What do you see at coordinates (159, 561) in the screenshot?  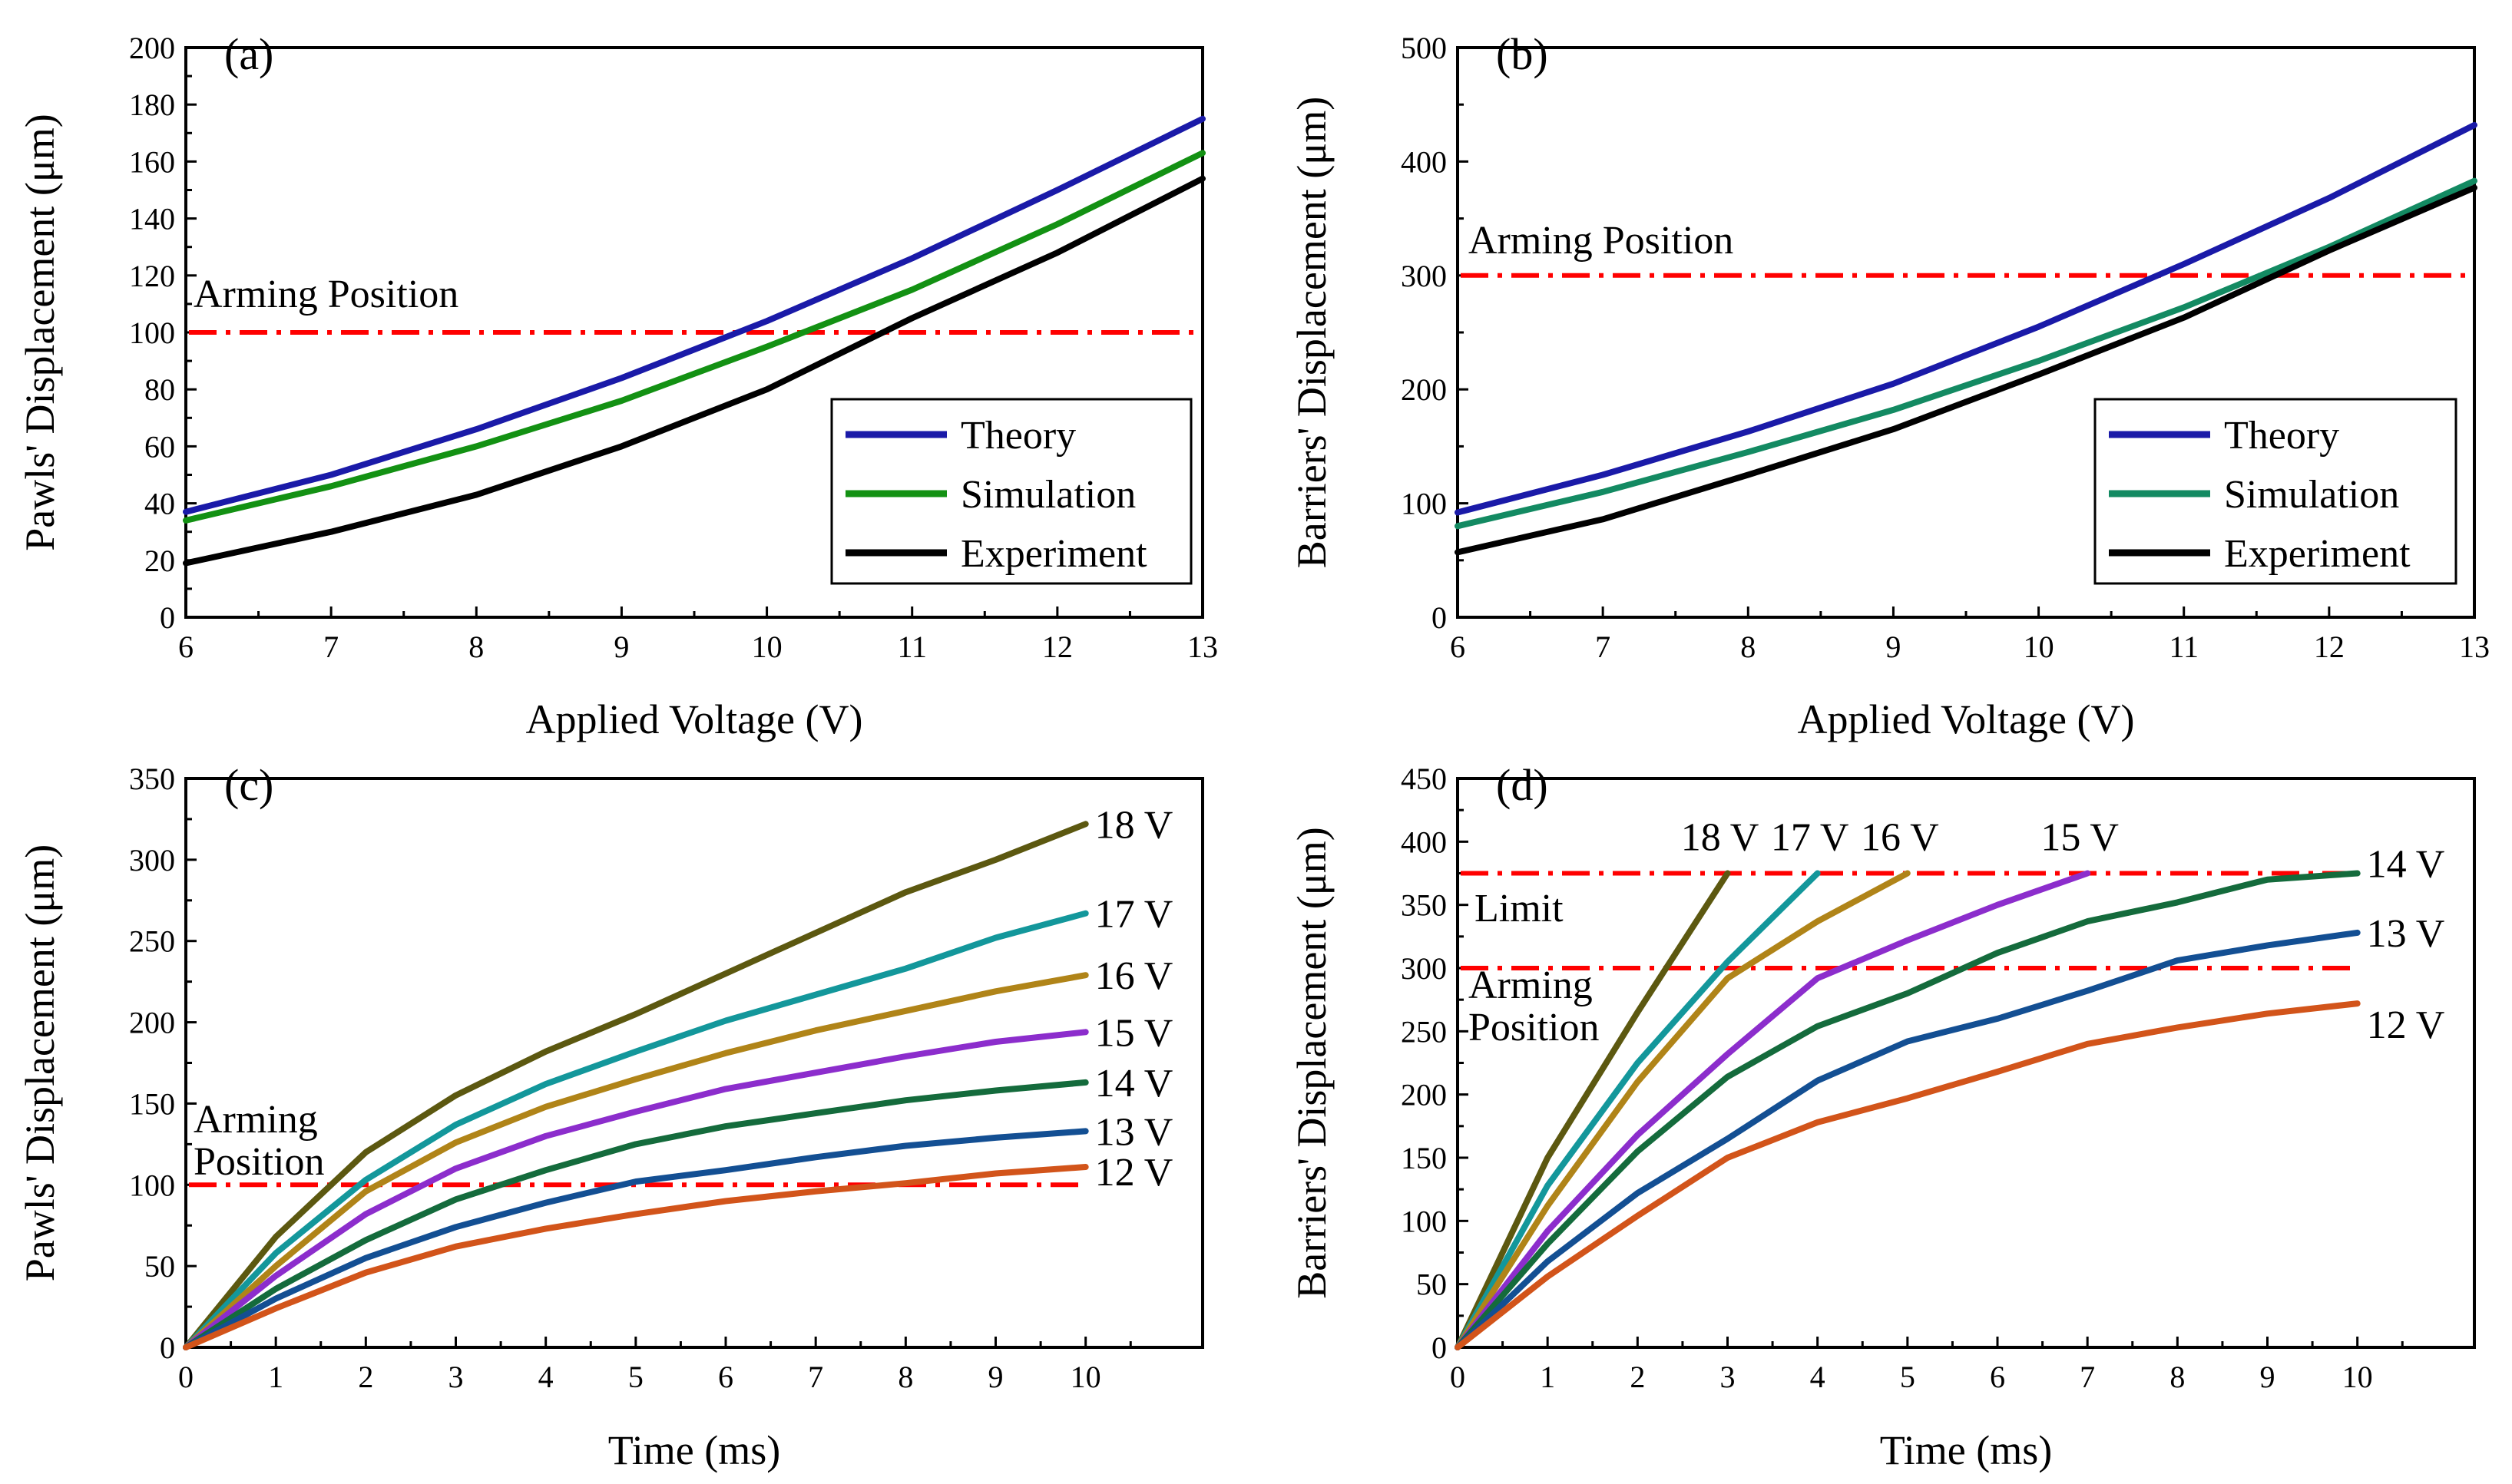 I see `y-tick-label: 20` at bounding box center [159, 561].